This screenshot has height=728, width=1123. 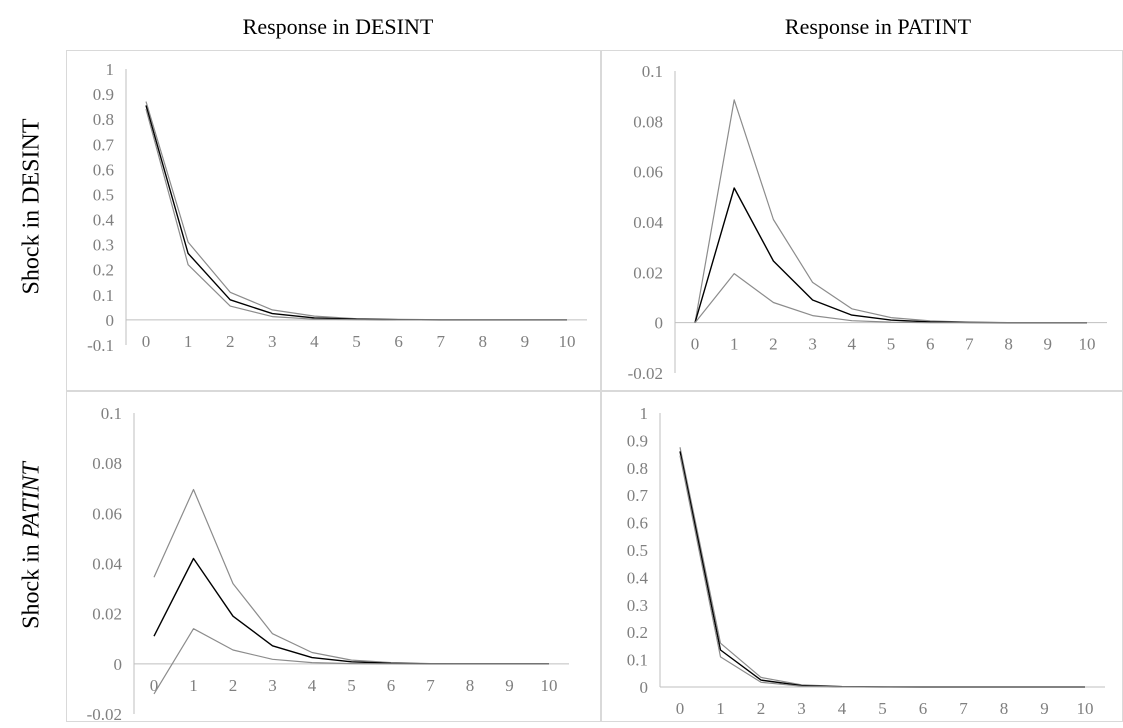 I want to click on column-title-desint: Response in DESINT, so click(x=338, y=26).